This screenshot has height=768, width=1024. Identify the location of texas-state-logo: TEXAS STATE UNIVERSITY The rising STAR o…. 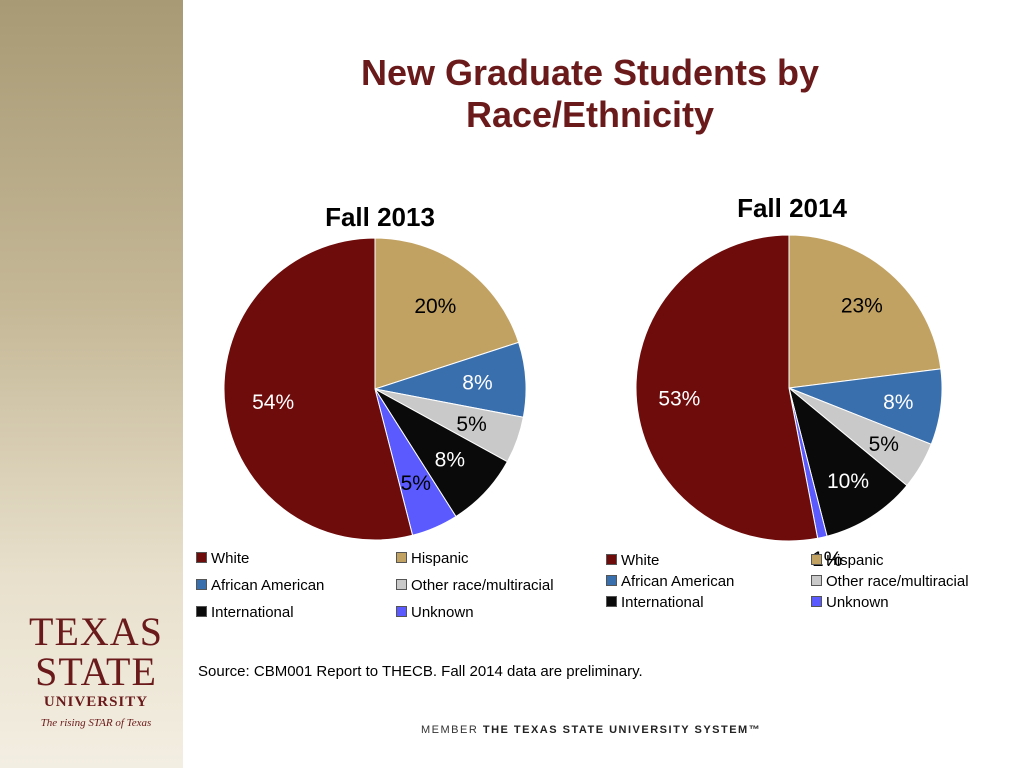
(96, 669).